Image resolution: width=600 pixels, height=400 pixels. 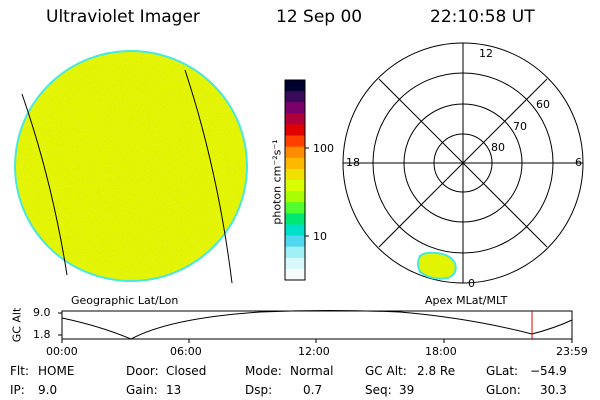 I want to click on mlt-label-12: 12, so click(x=486, y=53).